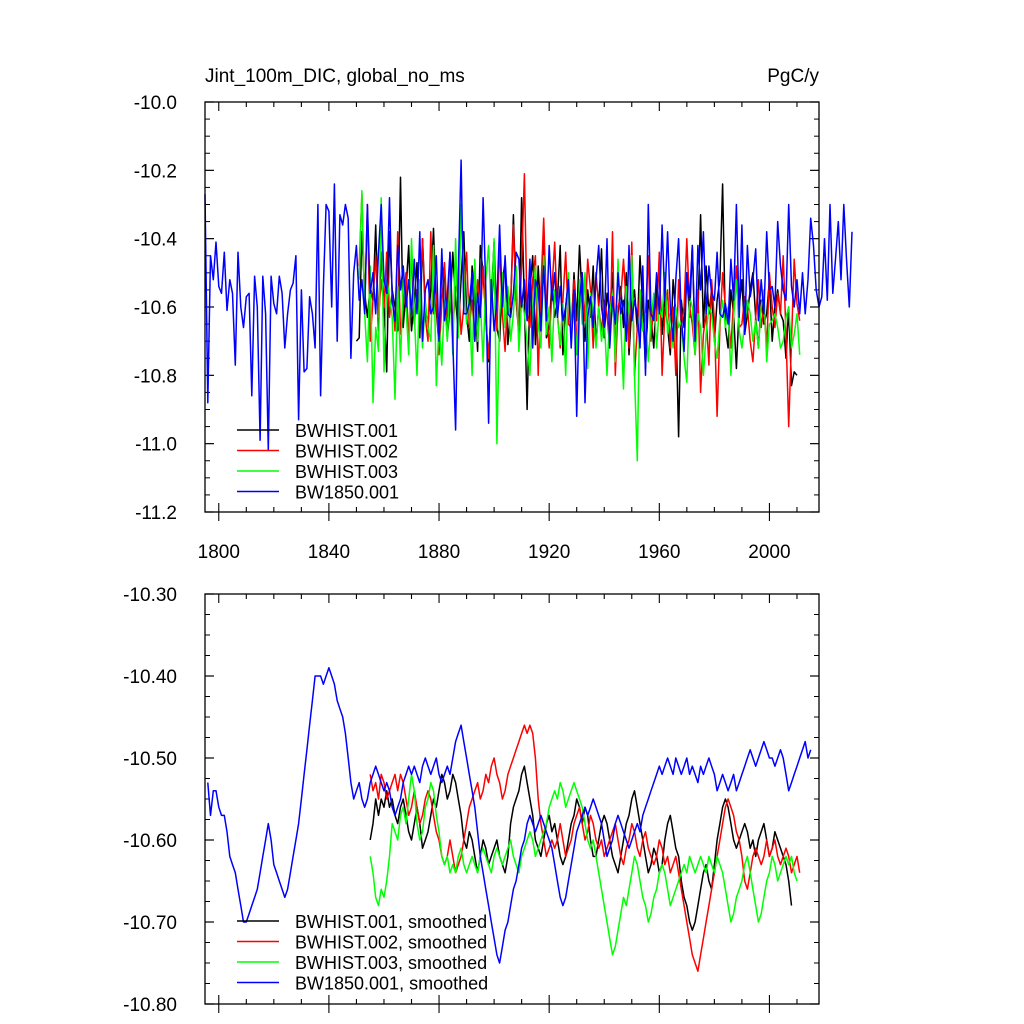 Image resolution: width=1024 pixels, height=1024 pixels. I want to click on x-tick-label: 1840, so click(329, 552).